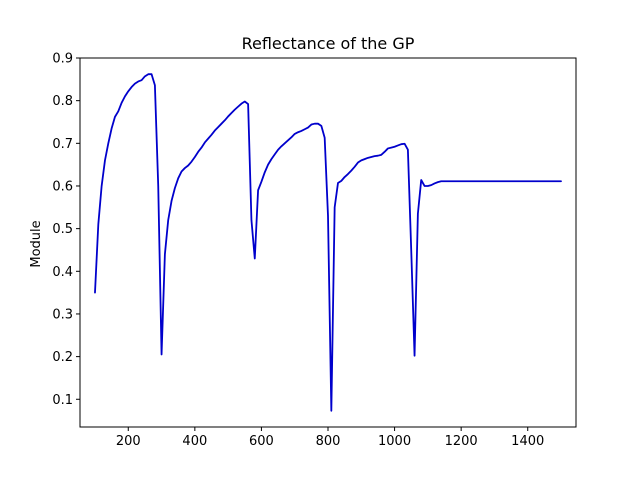  I want to click on y-tick-label: 0.5, so click(62, 229).